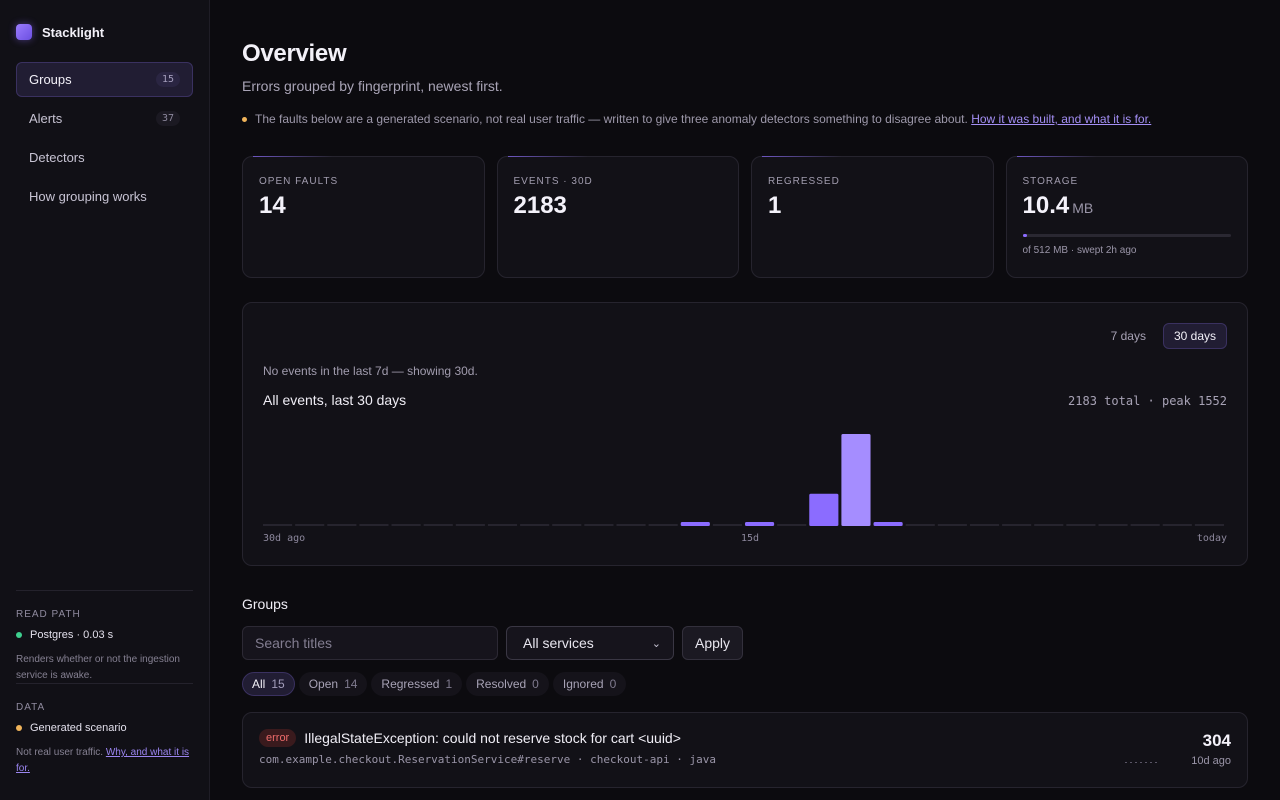 The height and width of the screenshot is (800, 1280). Describe the element at coordinates (1079, 250) in the screenshot. I see `storage-note: of 512 MB · swept 2h ago` at that location.